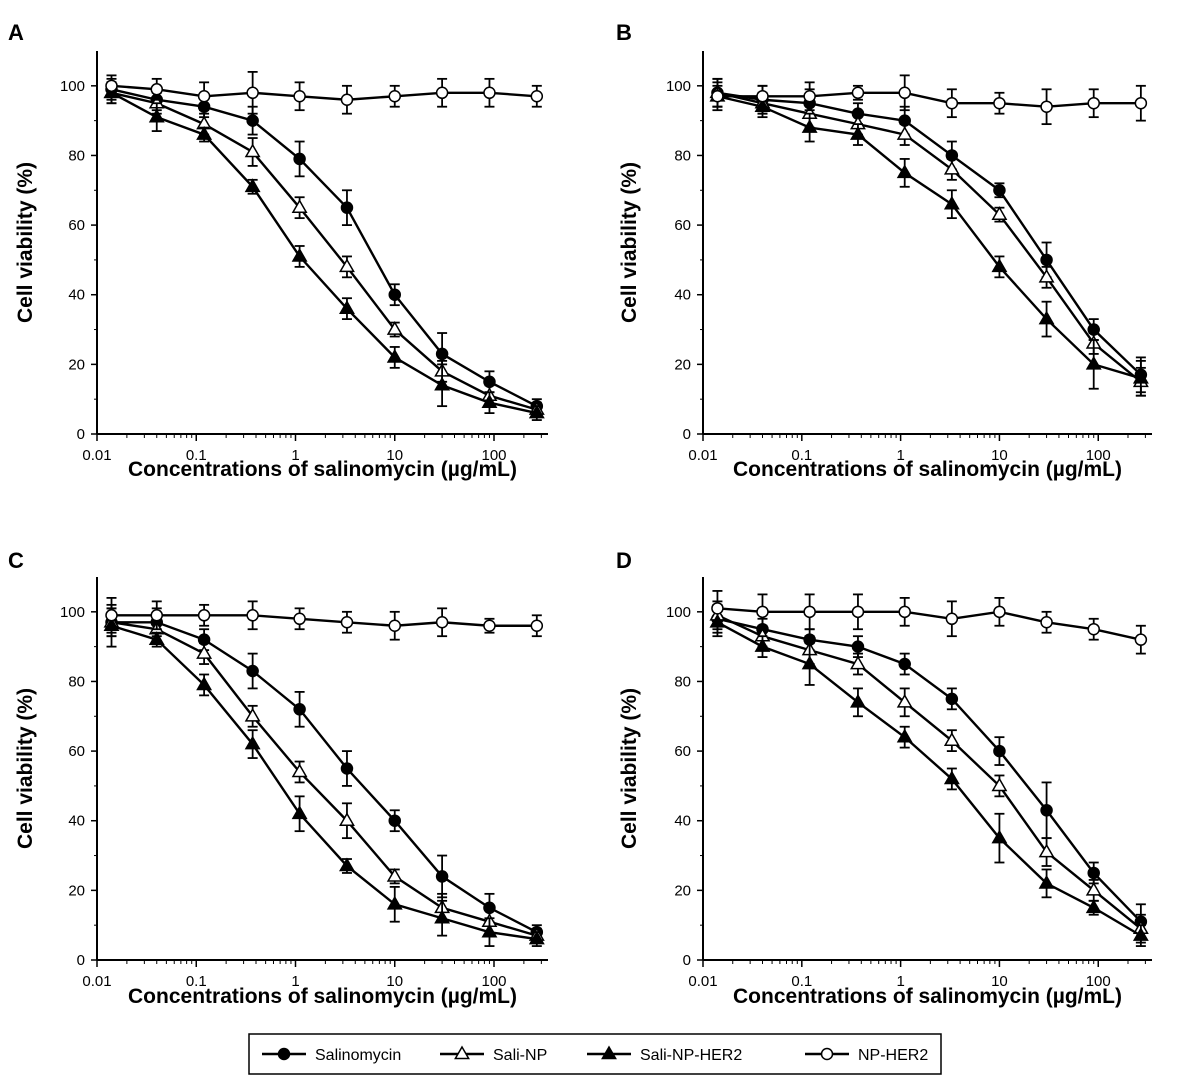 The height and width of the screenshot is (1092, 1189). What do you see at coordinates (358, 1055) in the screenshot?
I see `legend-label: Salinomycin` at bounding box center [358, 1055].